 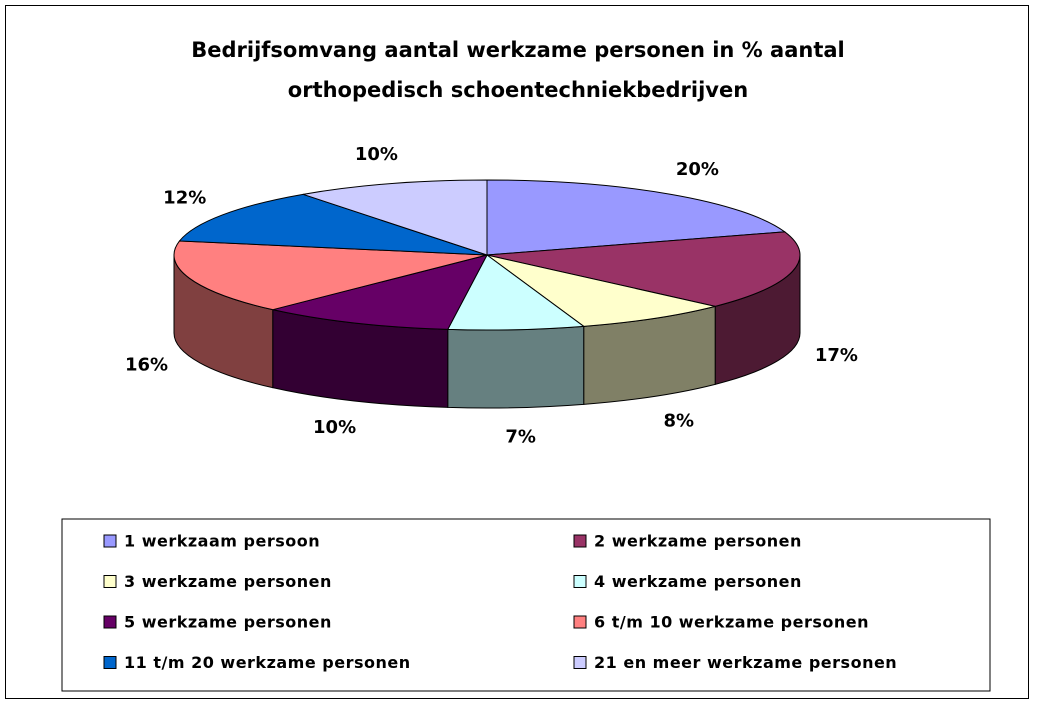 I want to click on data-label: 12%, so click(x=184, y=198).